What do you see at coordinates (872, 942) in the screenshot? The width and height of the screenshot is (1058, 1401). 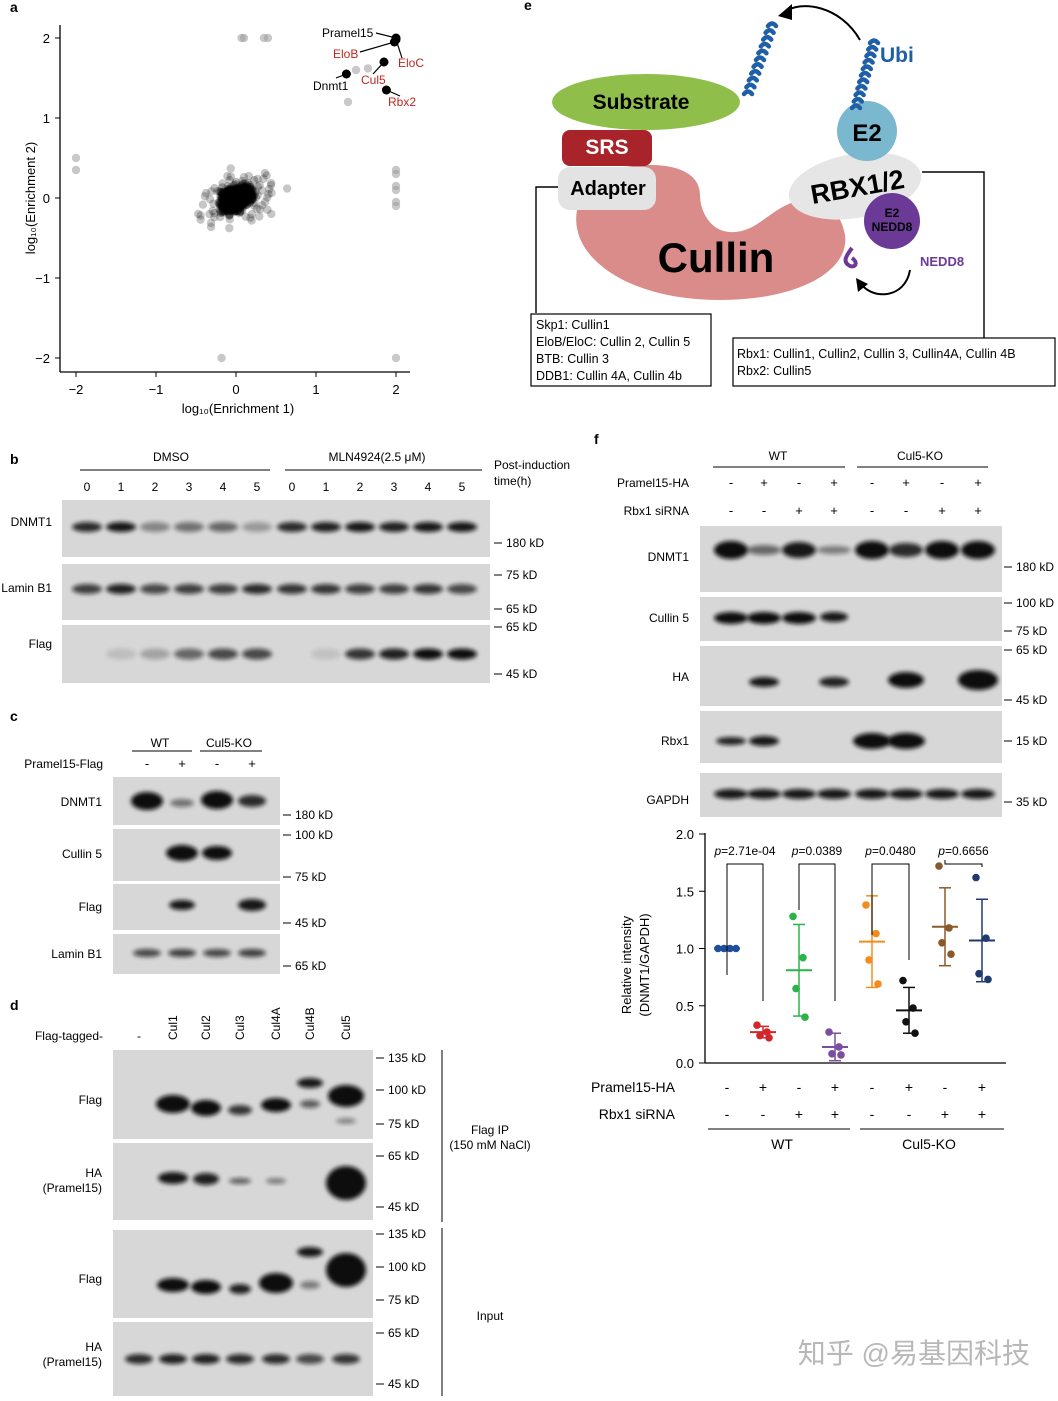 I see `data-group-f` at bounding box center [872, 942].